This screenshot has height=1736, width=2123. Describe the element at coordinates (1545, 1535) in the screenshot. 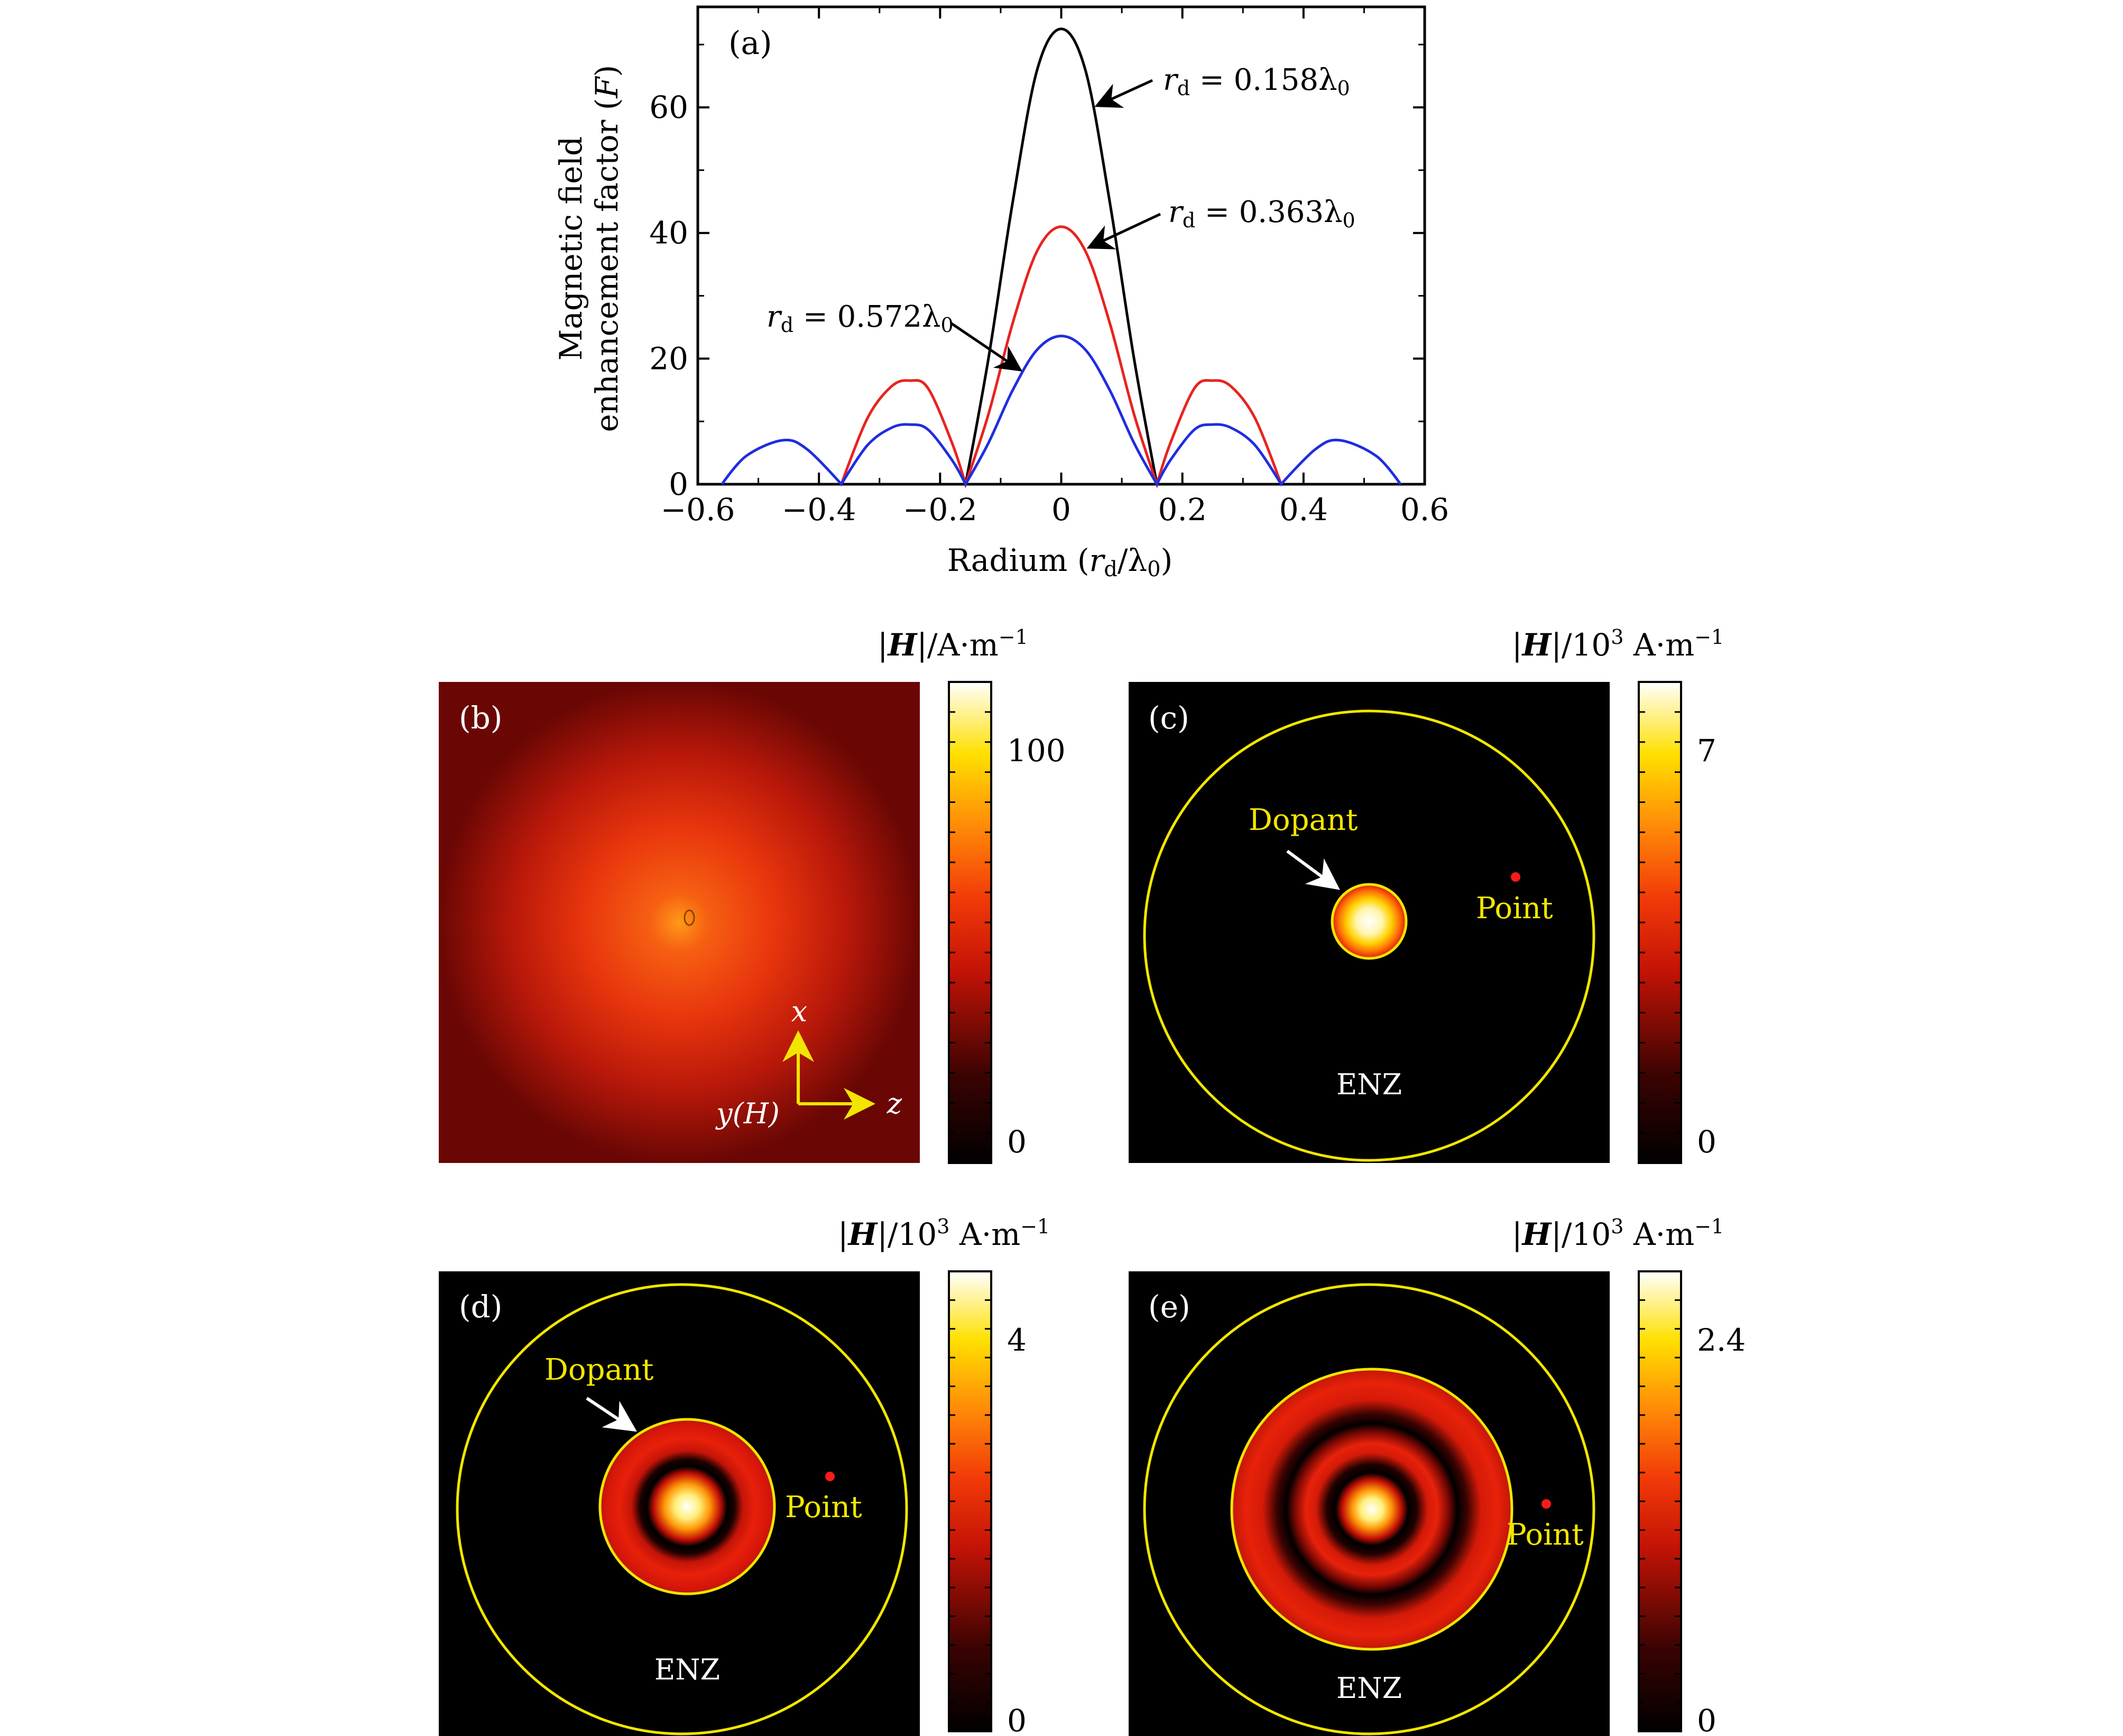

I see `point-label-e: Point` at that location.